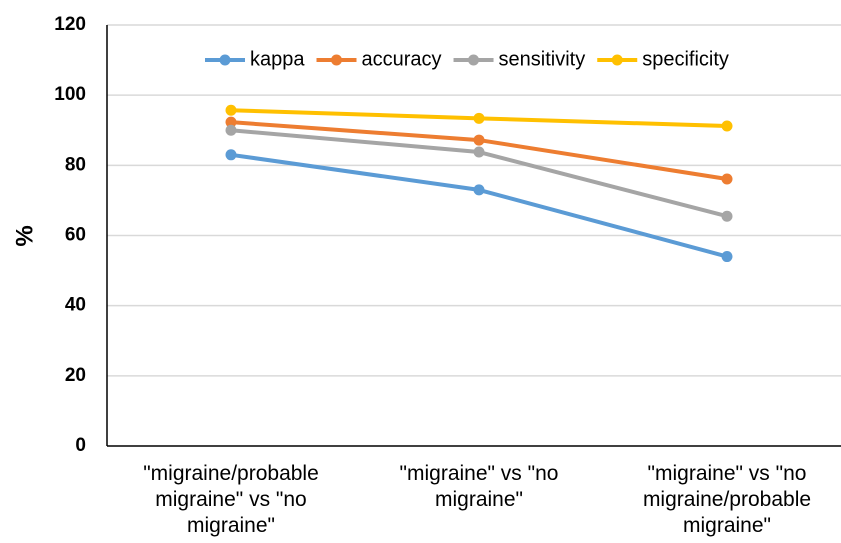 The width and height of the screenshot is (841, 543). Describe the element at coordinates (75, 164) in the screenshot. I see `y-tick-label: 80` at that location.